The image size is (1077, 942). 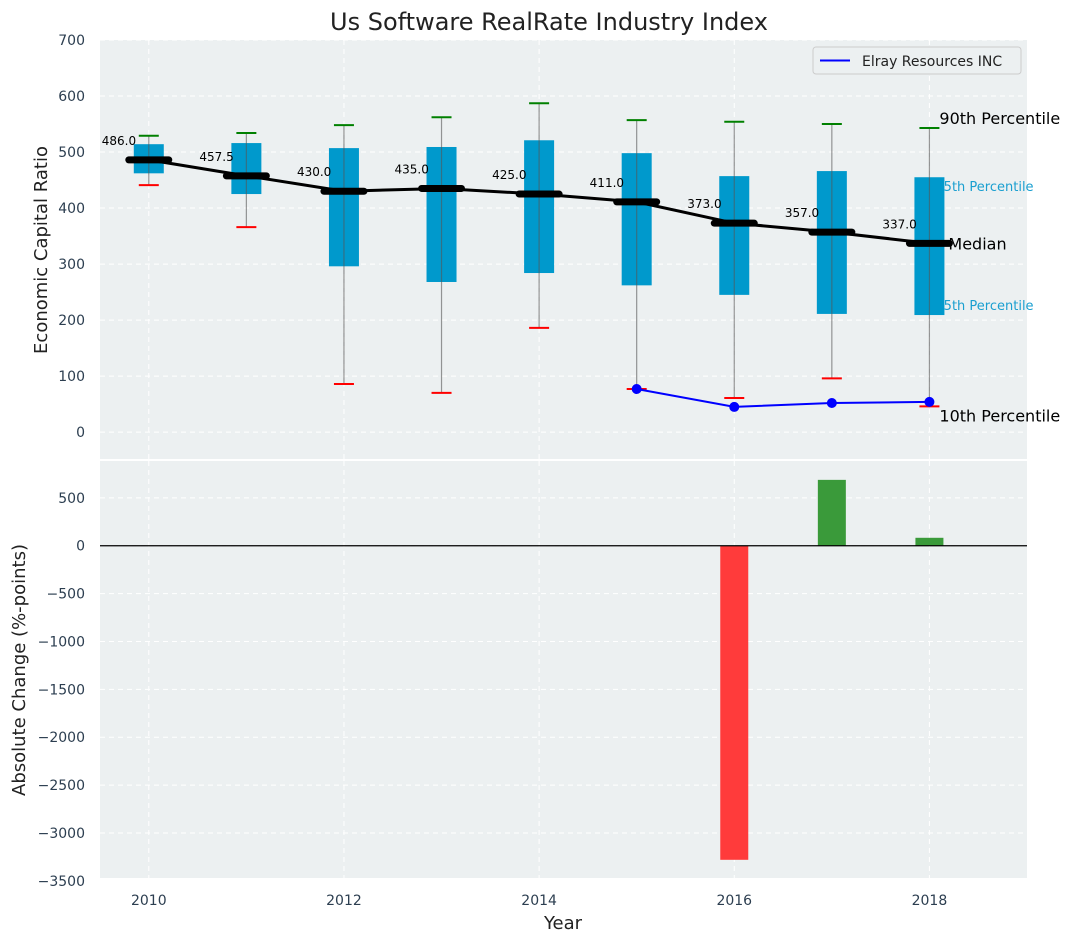 What do you see at coordinates (61, 834) in the screenshot?
I see `bottom-y-tick-label: −3000` at bounding box center [61, 834].